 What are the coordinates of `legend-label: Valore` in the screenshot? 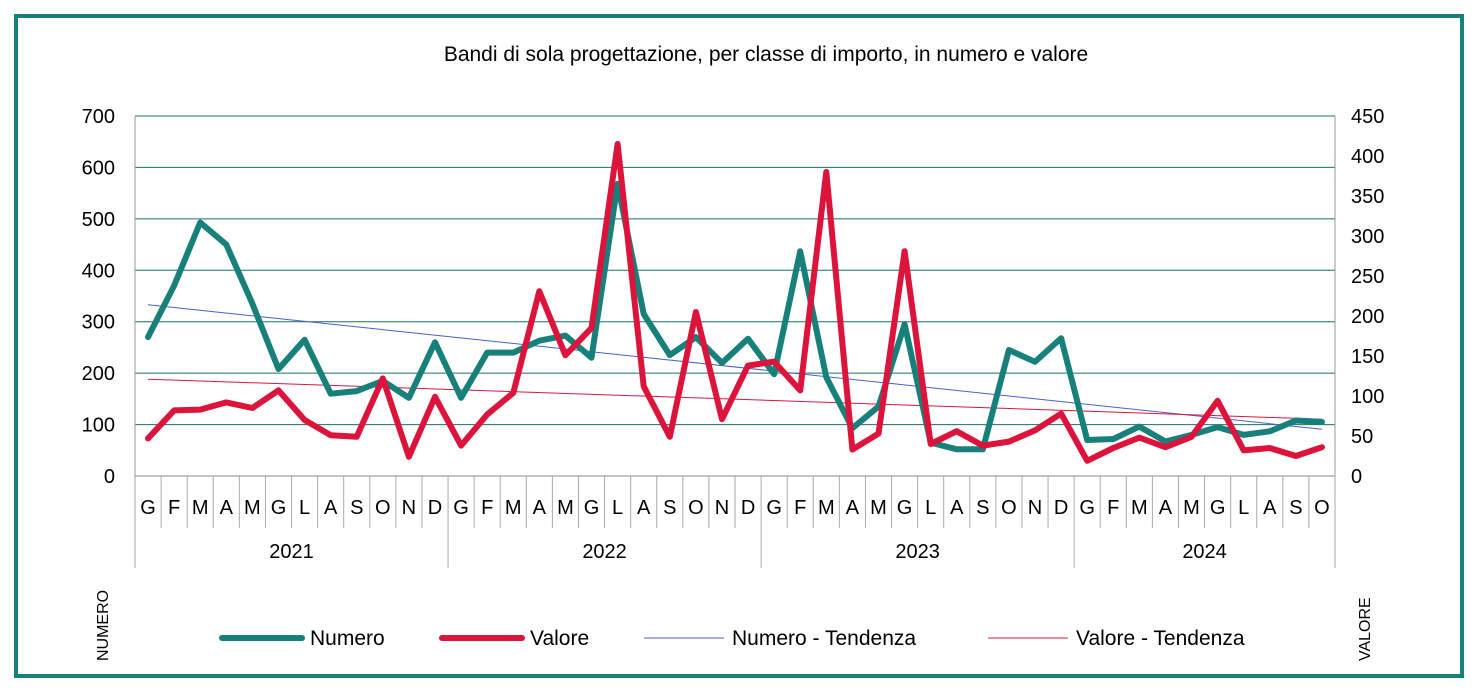 It's located at (559, 638).